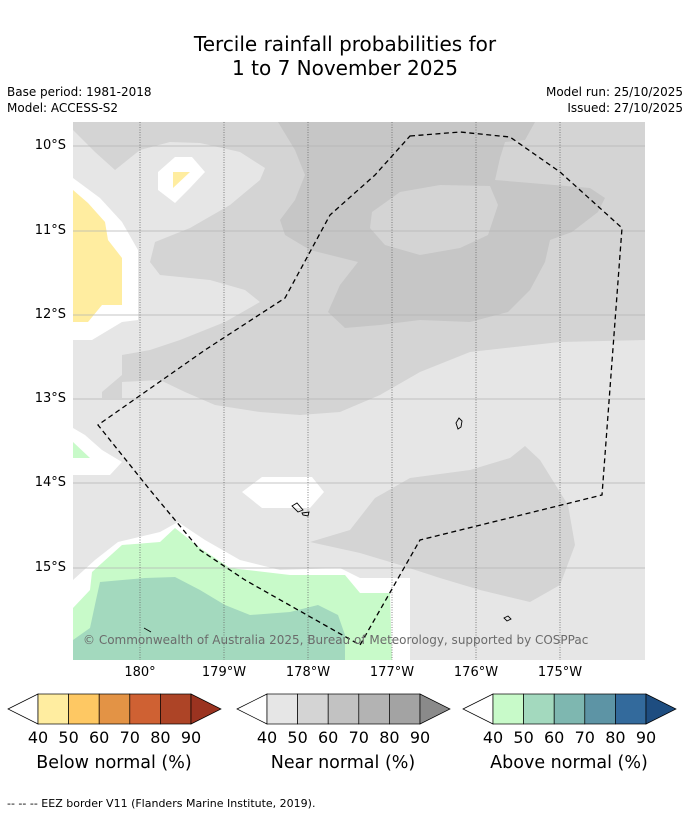  I want to click on chart-title-line1: Tercile rainfall probabilities for, so click(345, 44).